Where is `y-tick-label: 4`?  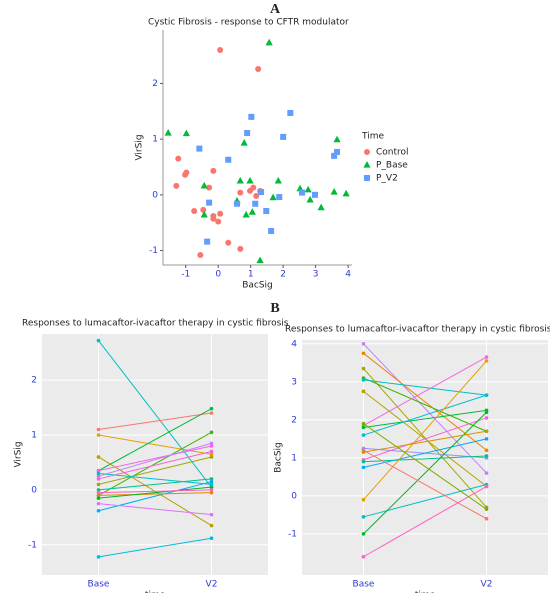 y-tick-label: 4 is located at coordinates (294, 344).